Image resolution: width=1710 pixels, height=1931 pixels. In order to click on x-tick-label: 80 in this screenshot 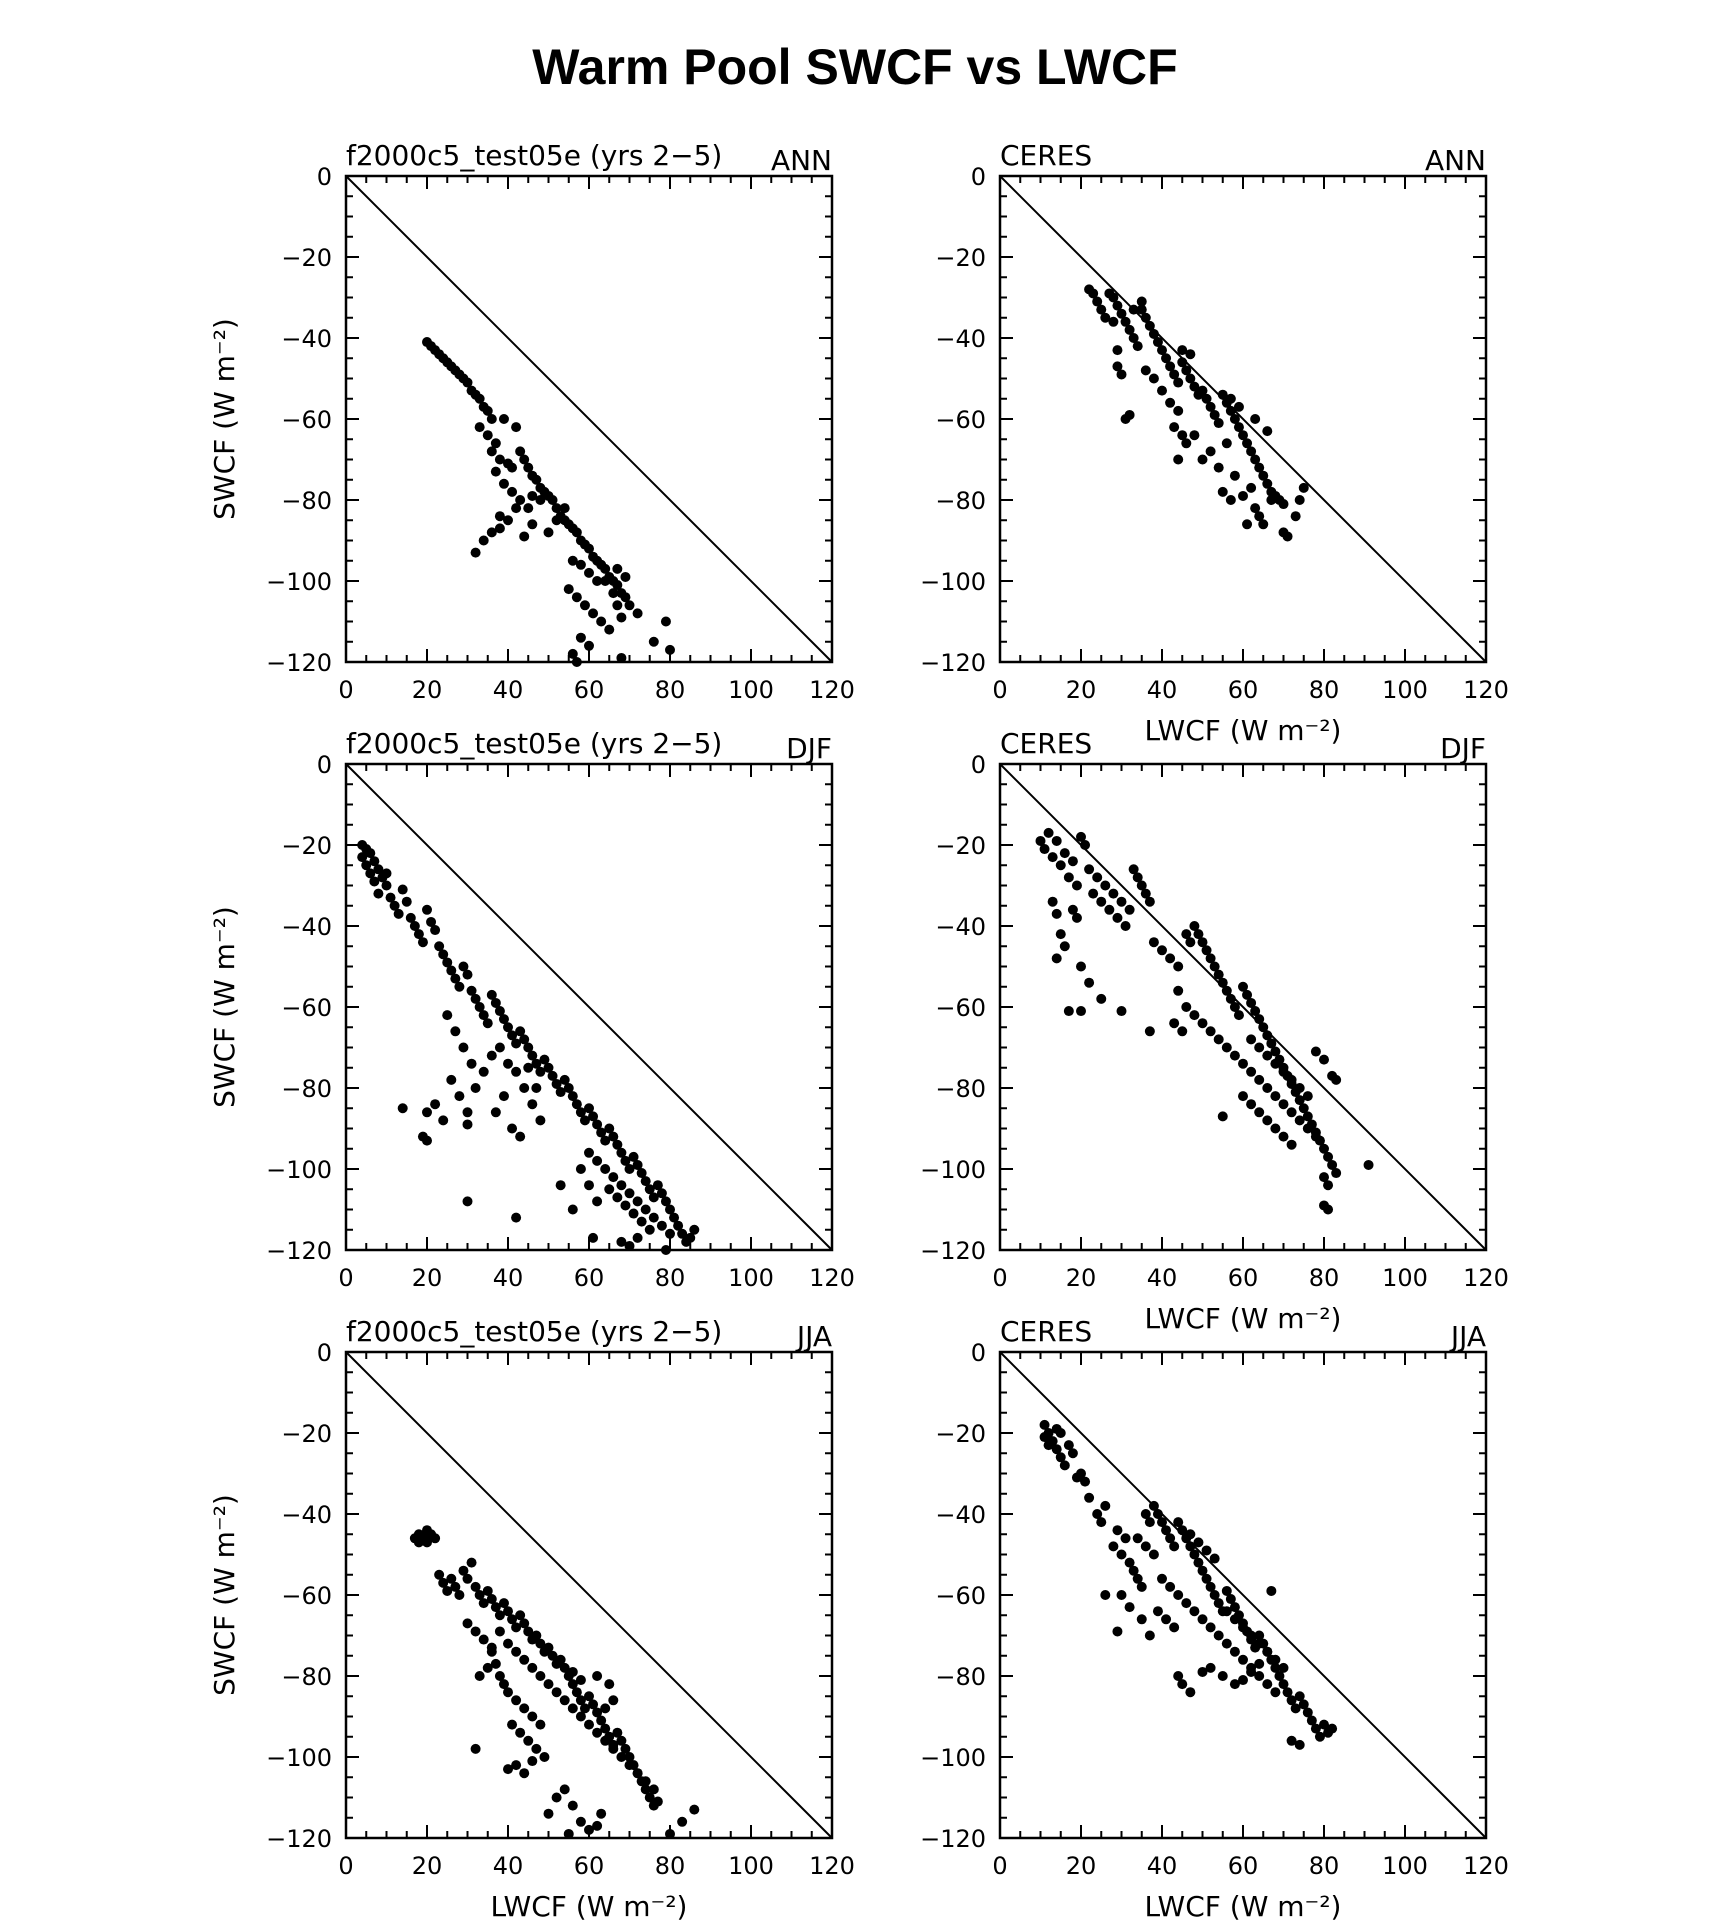, I will do `click(1324, 1278)`.